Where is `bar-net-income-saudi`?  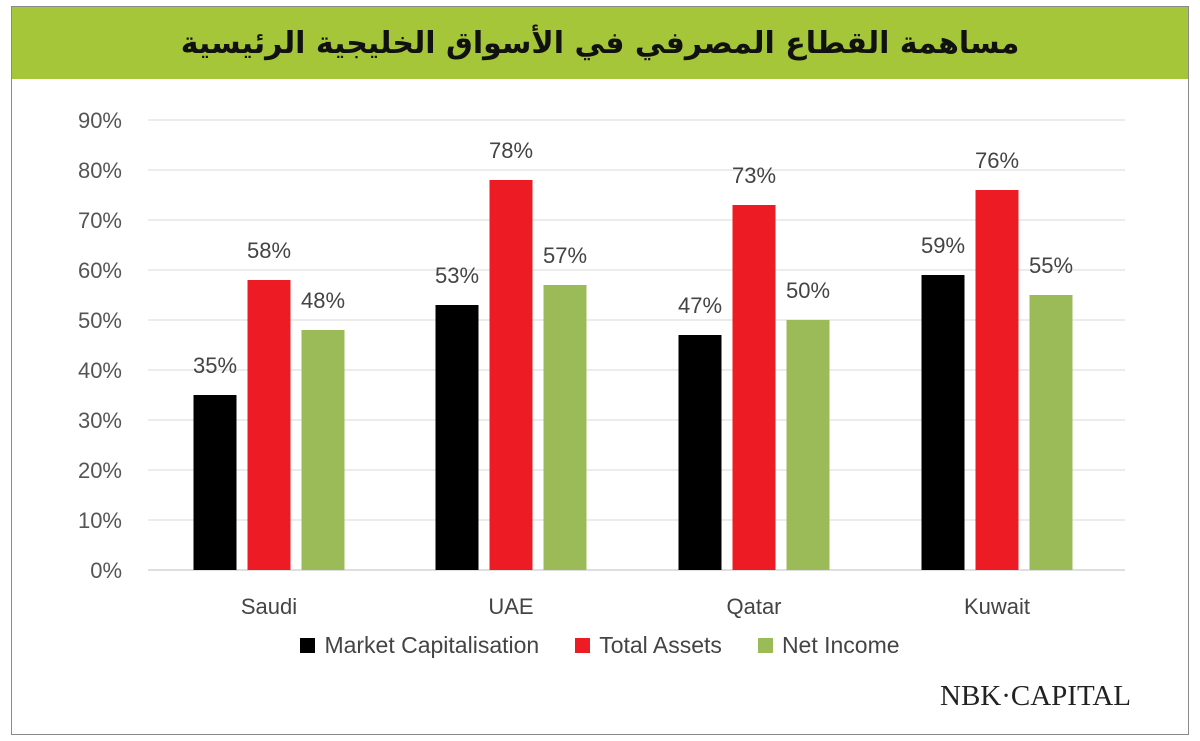 bar-net-income-saudi is located at coordinates (323, 450).